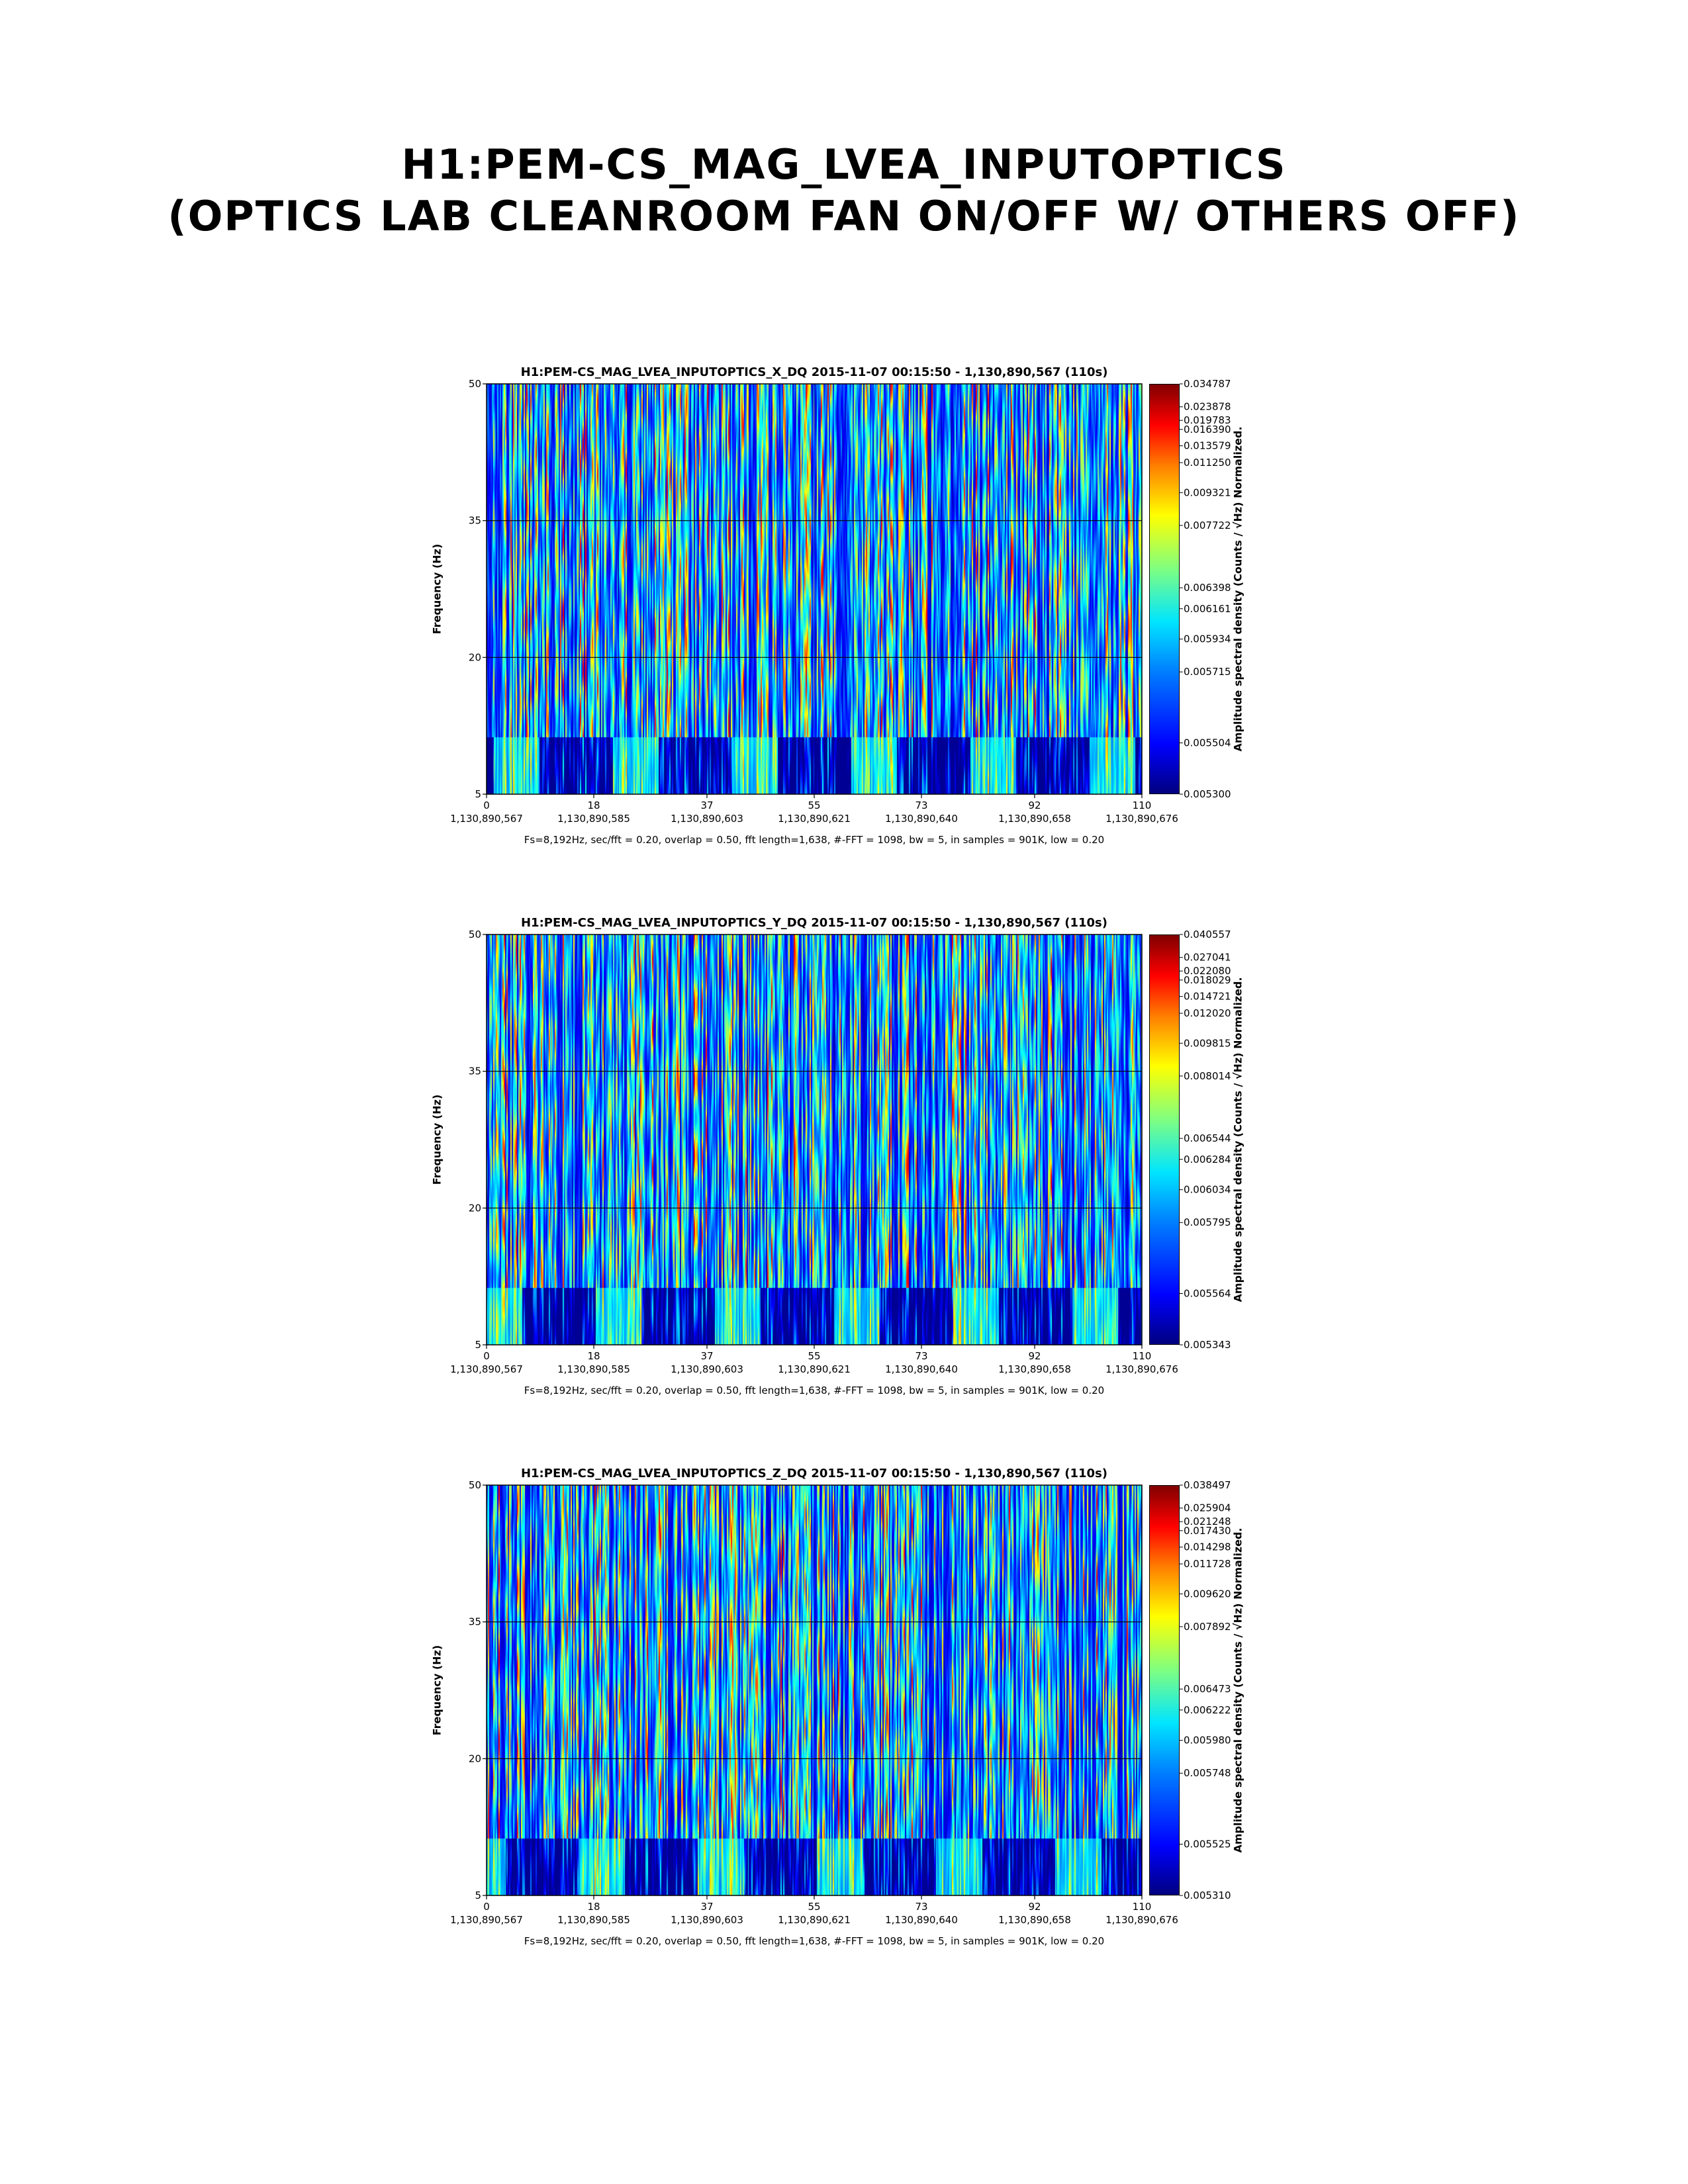 Image resolution: width=1688 pixels, height=2184 pixels. What do you see at coordinates (1207, 1043) in the screenshot?
I see `colorbar-tick-label: 0.009815` at bounding box center [1207, 1043].